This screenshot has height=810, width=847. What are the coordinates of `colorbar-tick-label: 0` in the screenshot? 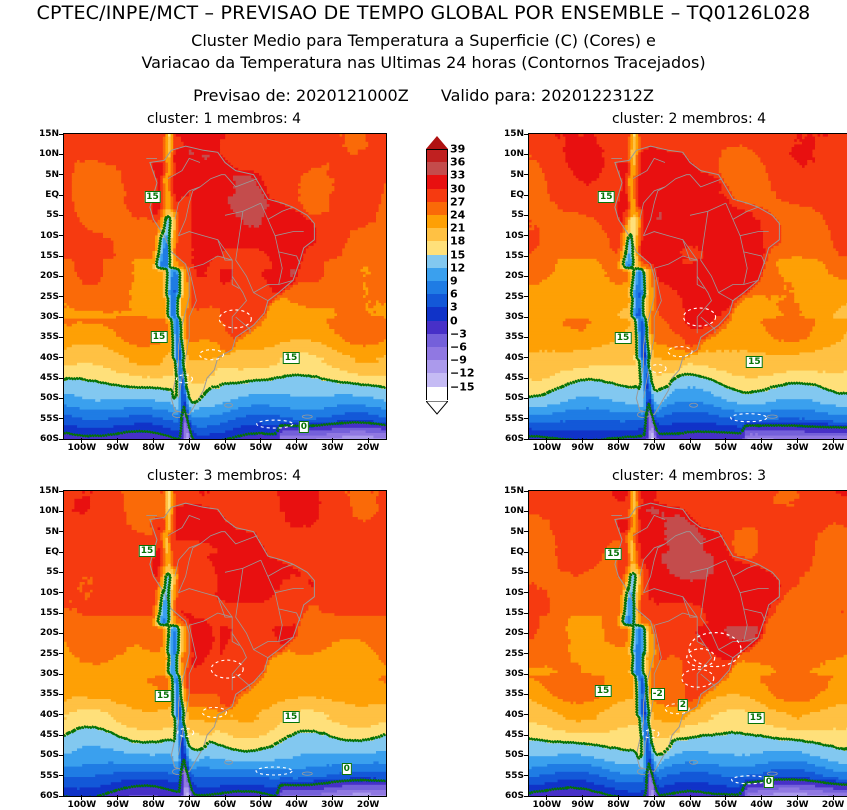 It's located at (454, 320).